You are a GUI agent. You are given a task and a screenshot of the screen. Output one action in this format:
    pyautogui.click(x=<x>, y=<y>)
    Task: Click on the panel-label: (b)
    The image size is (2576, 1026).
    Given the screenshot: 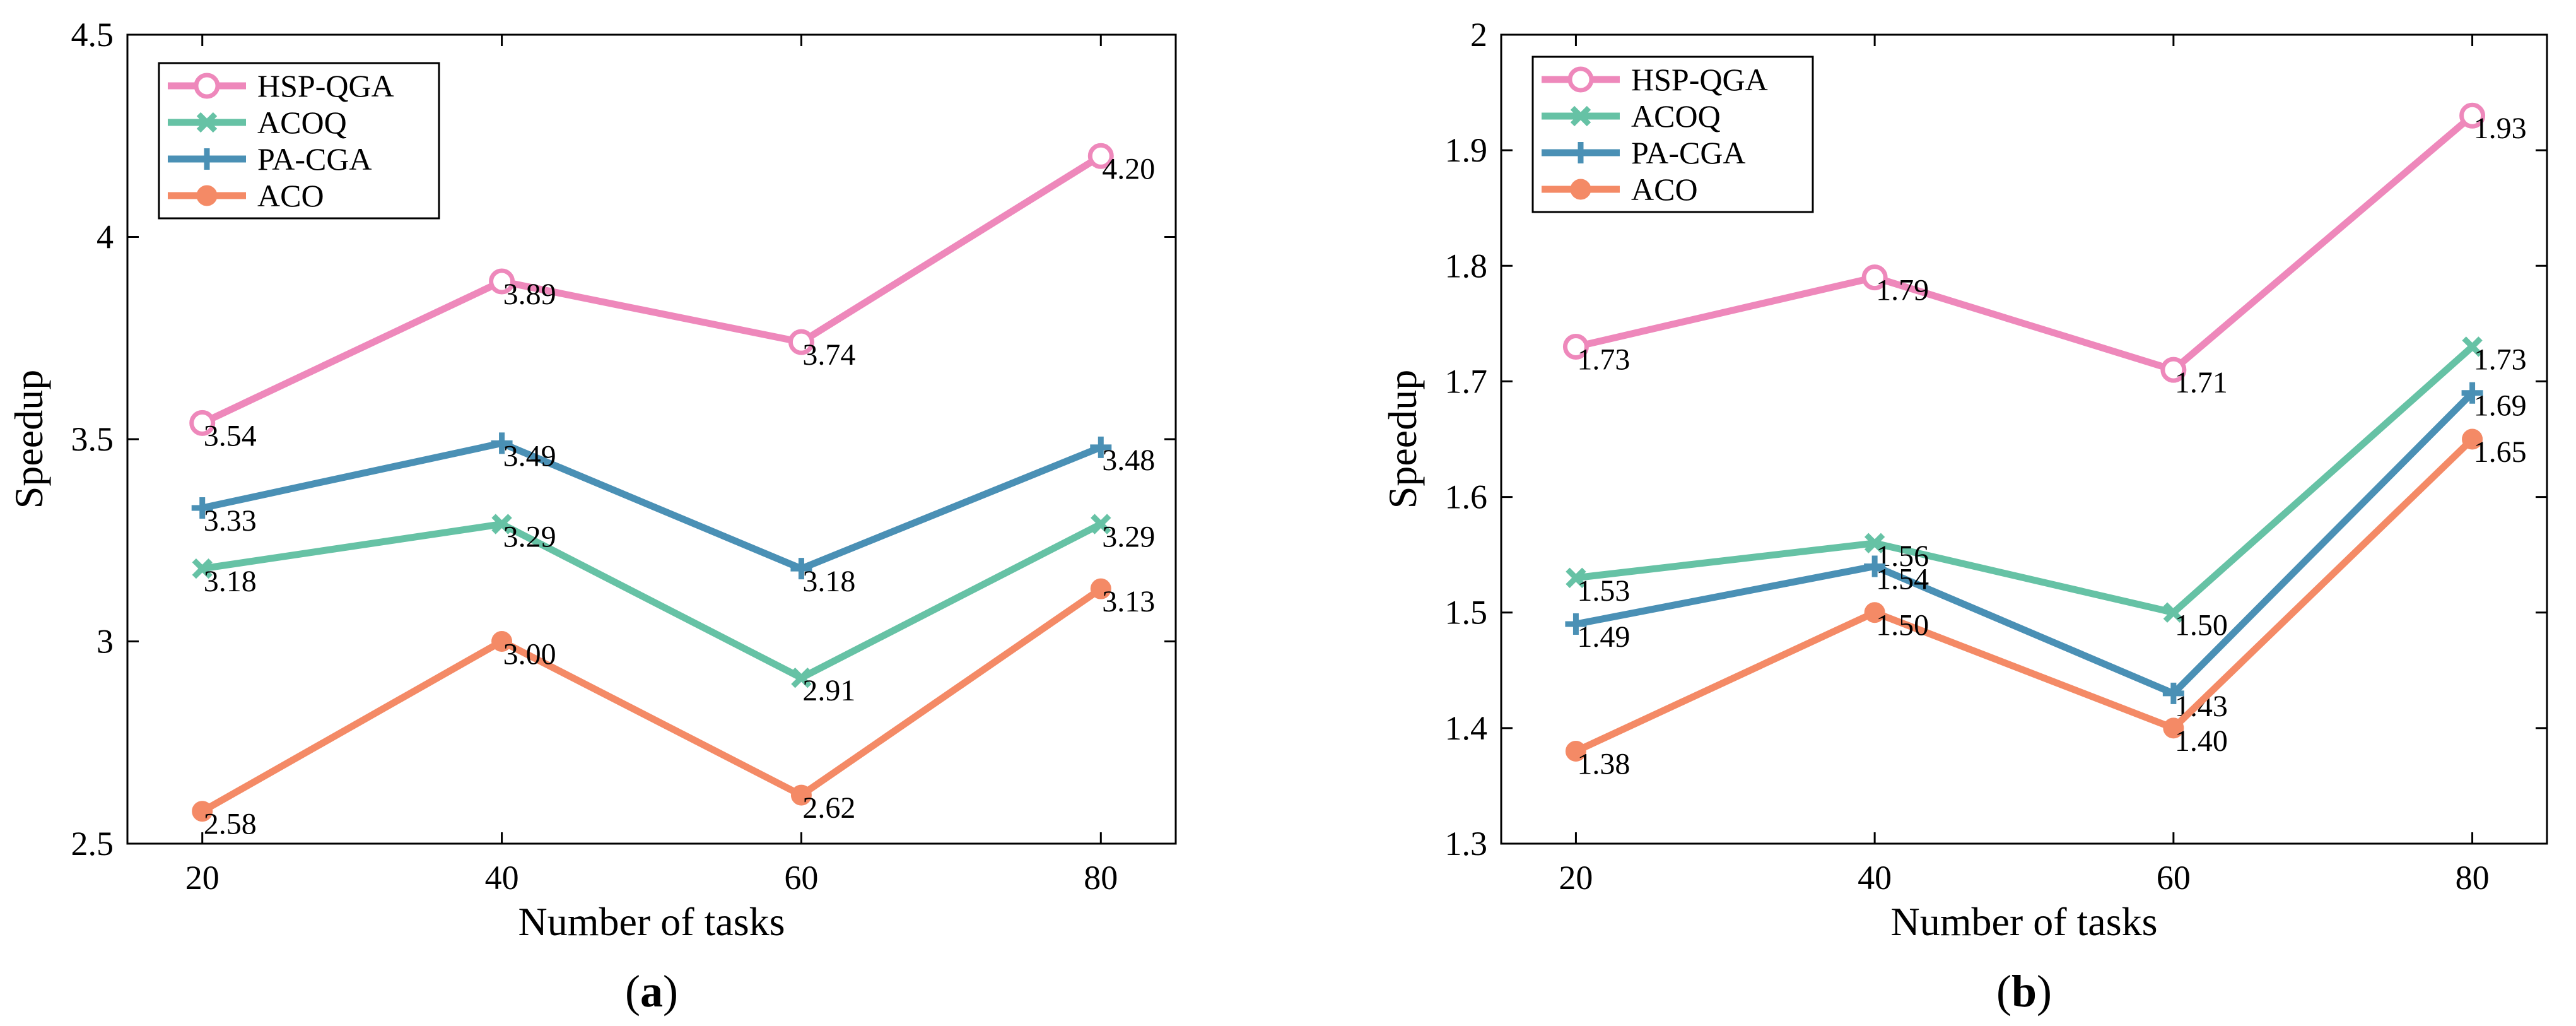 What is the action you would take?
    pyautogui.click(x=2024, y=991)
    